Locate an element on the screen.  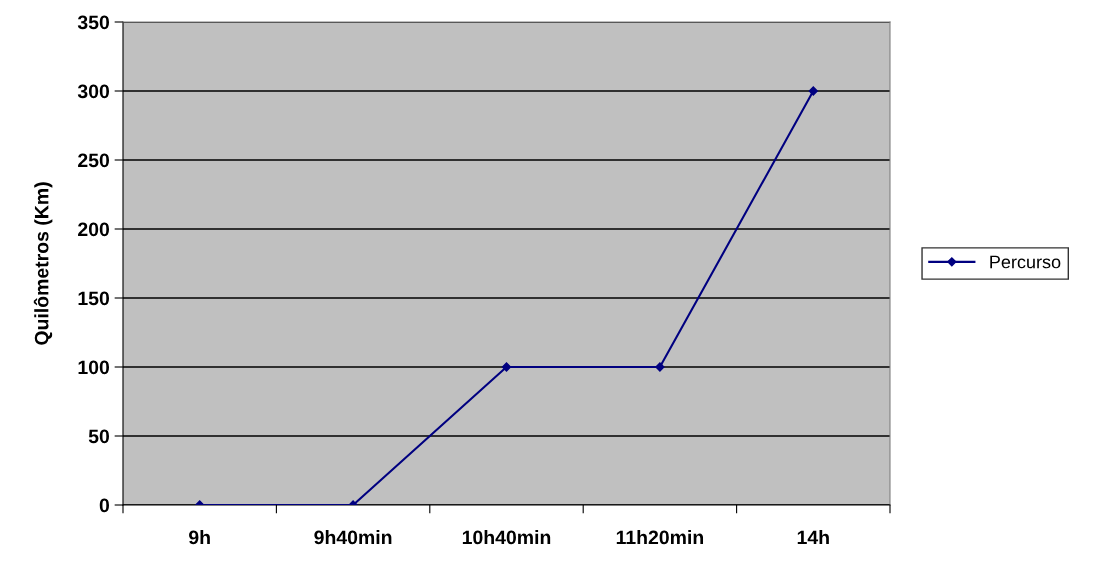
y-axis-title: Quilômetros (Km) is located at coordinates (43, 263).